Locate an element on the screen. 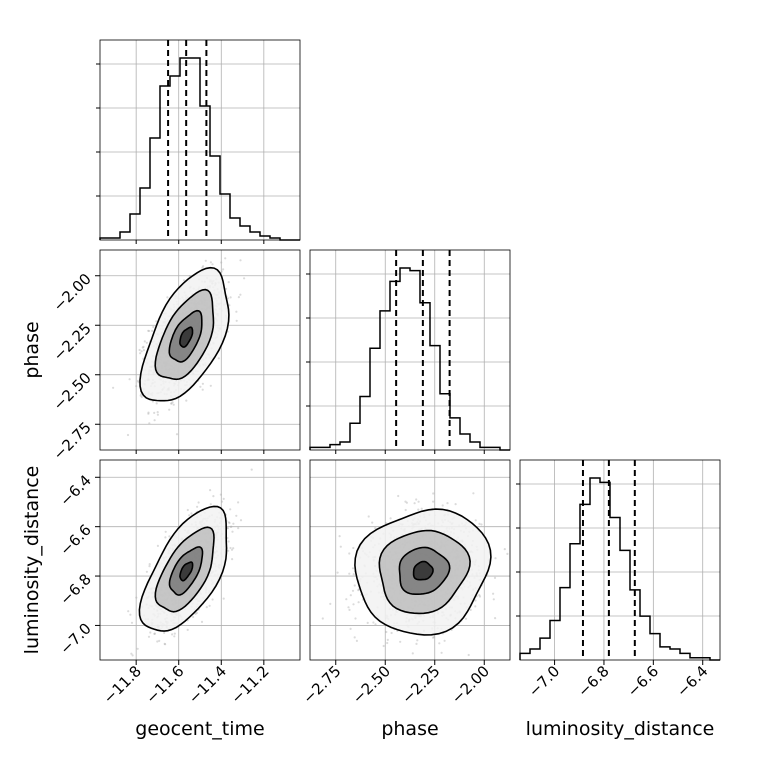 This screenshot has width=760, height=760. tick-label-x-luminosity_distance: −6.4 is located at coordinates (692, 681).